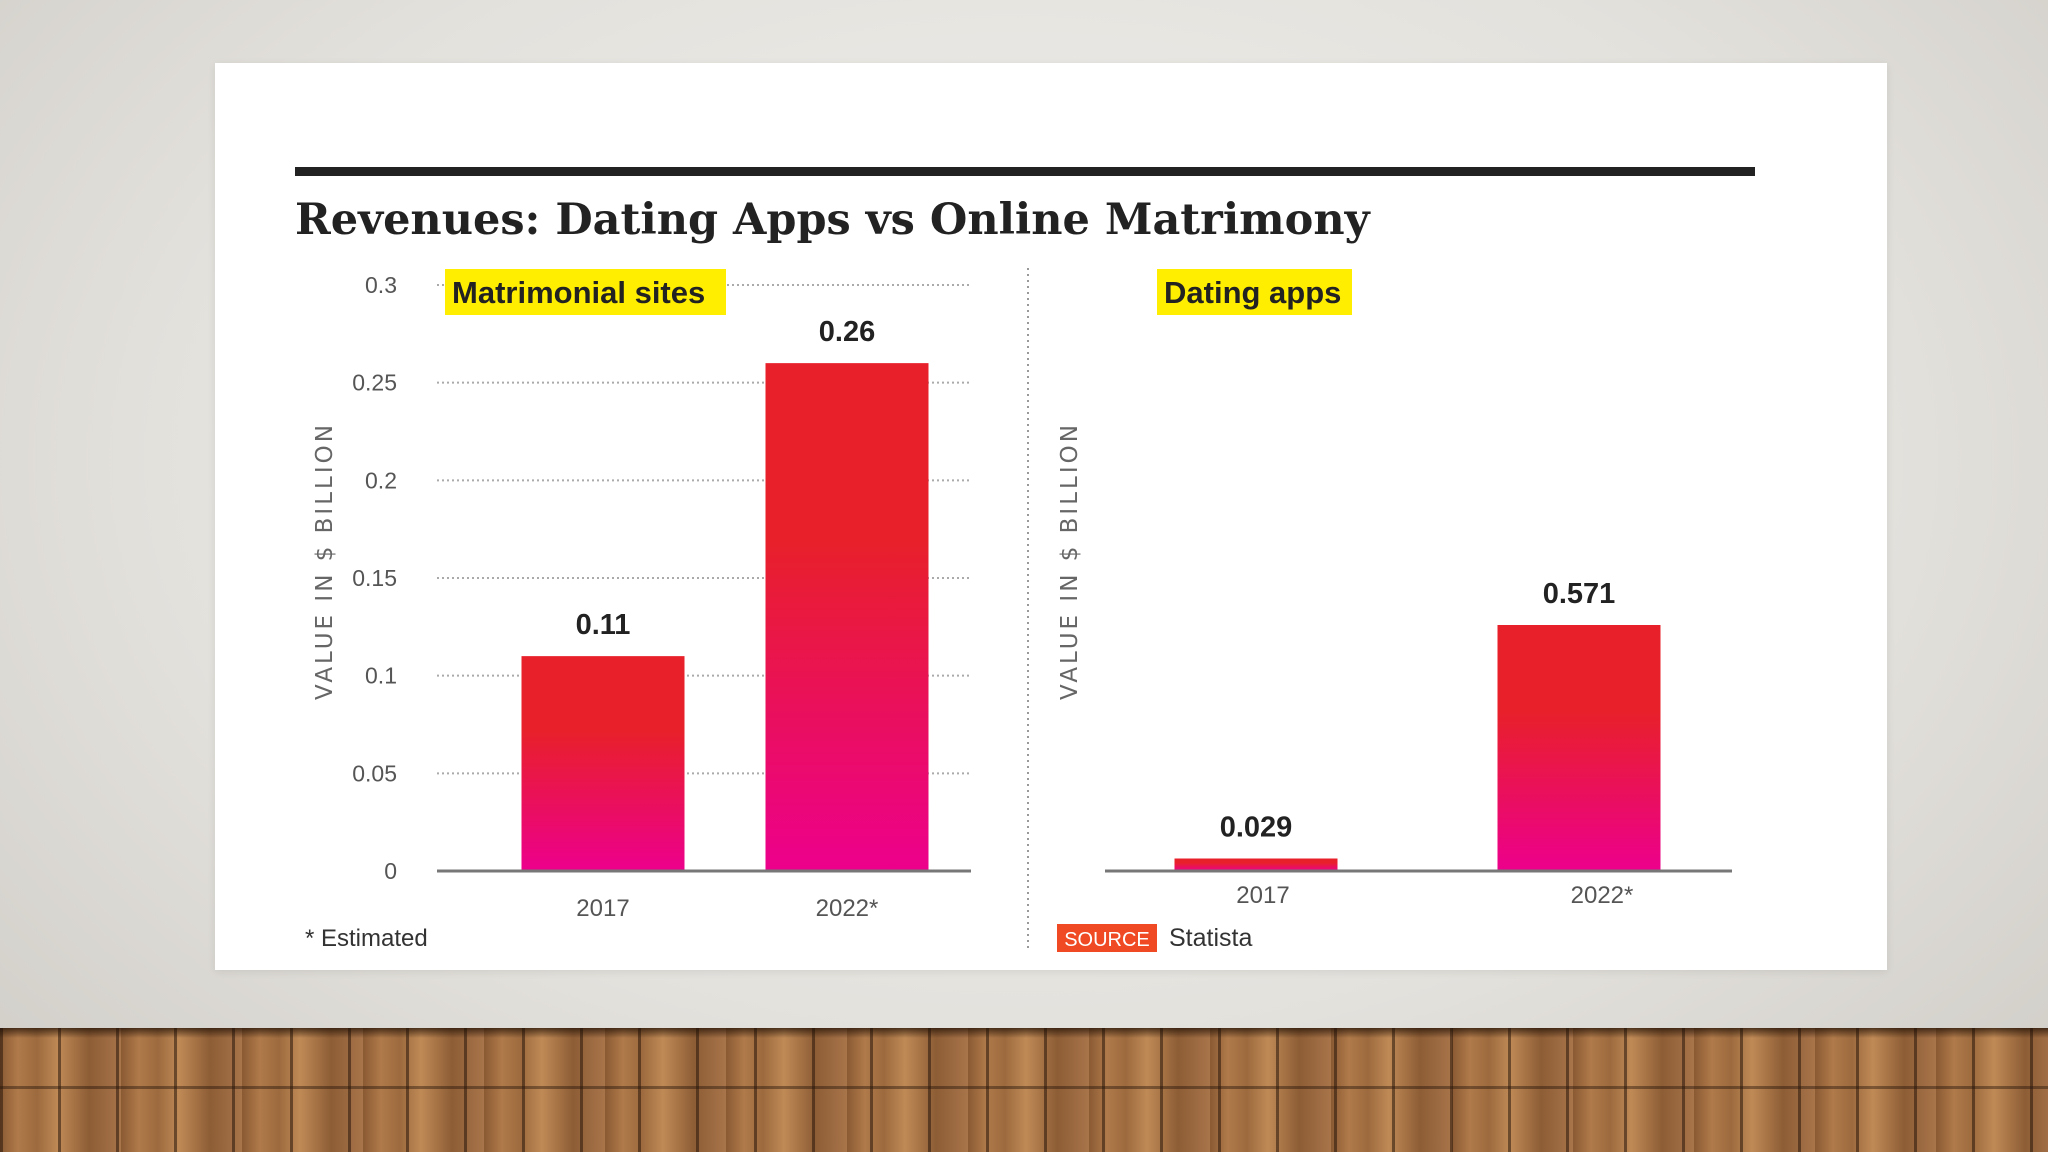 This screenshot has height=1152, width=2048. Describe the element at coordinates (390, 871) in the screenshot. I see `y-tick-label: 0` at that location.